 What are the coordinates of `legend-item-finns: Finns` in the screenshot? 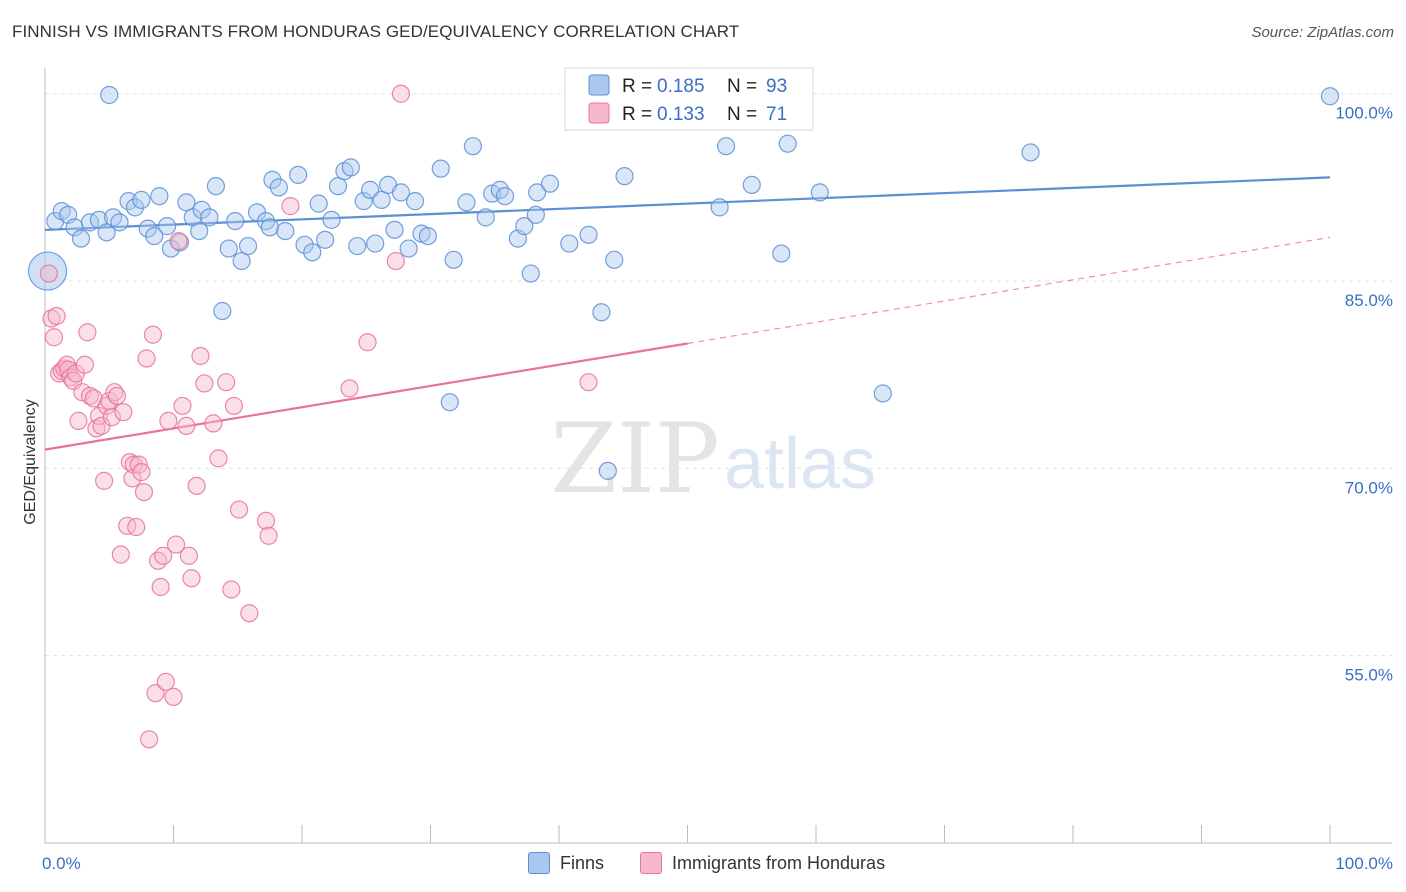 It's located at (566, 863).